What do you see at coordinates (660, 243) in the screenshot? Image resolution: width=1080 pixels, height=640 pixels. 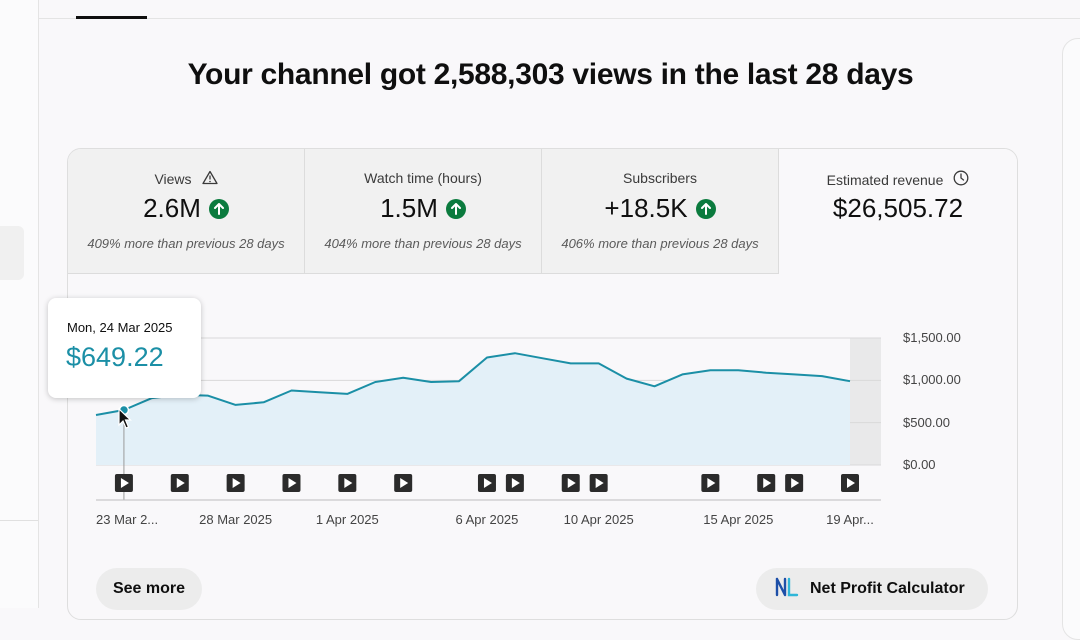 I see `metric-comparison: 406% more than previous 28 days` at bounding box center [660, 243].